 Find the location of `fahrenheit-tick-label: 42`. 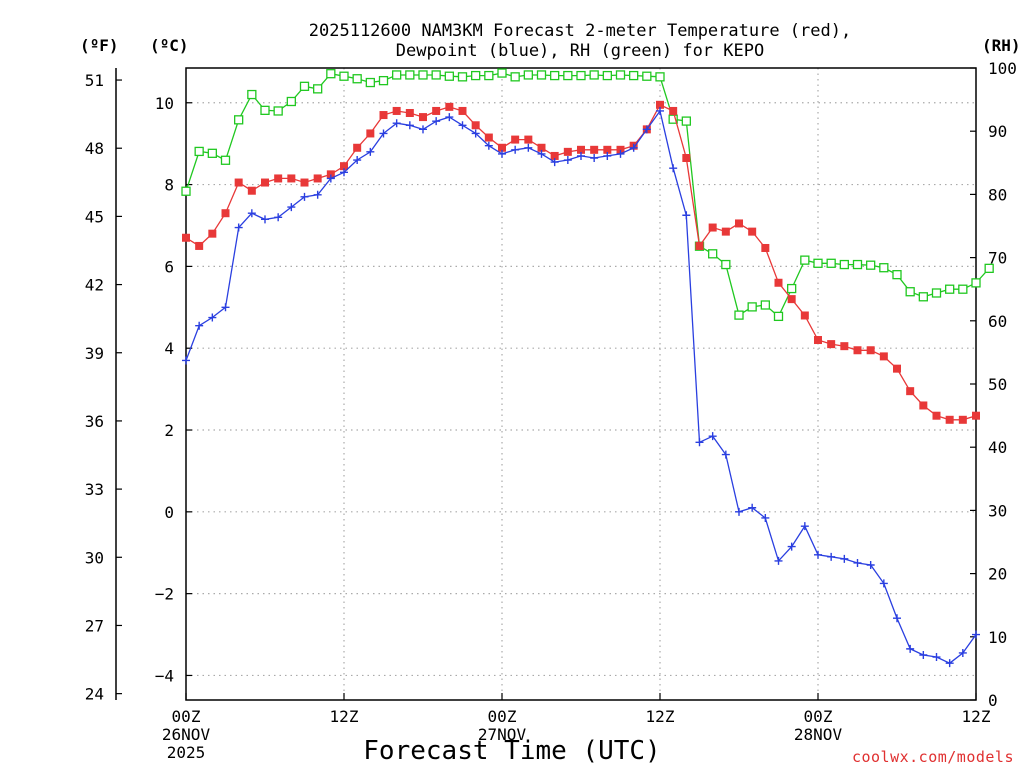

fahrenheit-tick-label: 42 is located at coordinates (94, 285).